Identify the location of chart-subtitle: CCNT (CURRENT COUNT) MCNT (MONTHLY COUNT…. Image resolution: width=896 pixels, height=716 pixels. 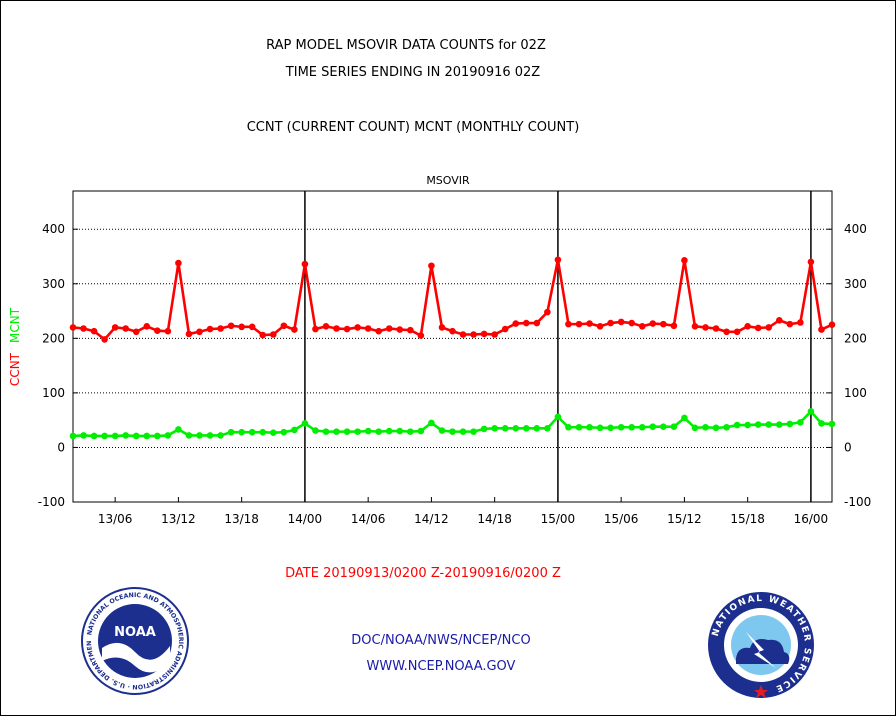
(413, 127).